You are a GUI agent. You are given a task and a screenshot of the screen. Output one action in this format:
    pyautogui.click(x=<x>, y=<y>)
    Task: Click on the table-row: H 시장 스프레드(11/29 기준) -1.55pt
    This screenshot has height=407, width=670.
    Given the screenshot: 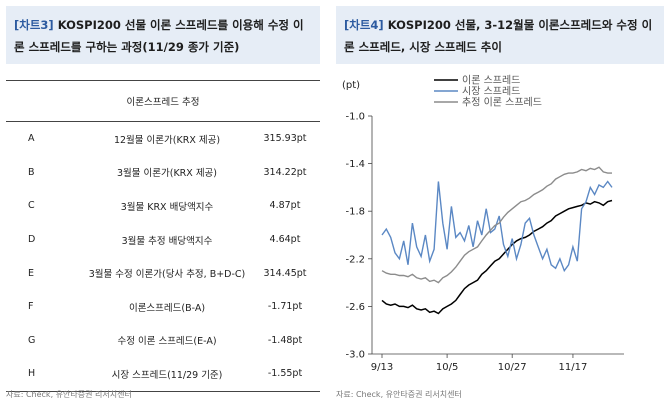 What is the action you would take?
    pyautogui.click(x=163, y=374)
    